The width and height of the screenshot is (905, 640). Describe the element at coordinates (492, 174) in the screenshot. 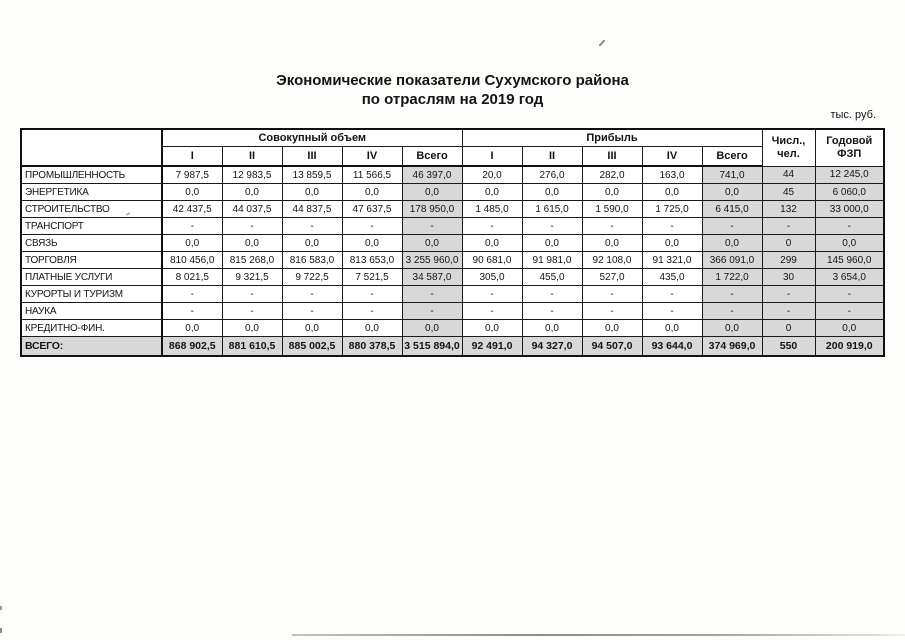

I see `value-cell: 20,0` at that location.